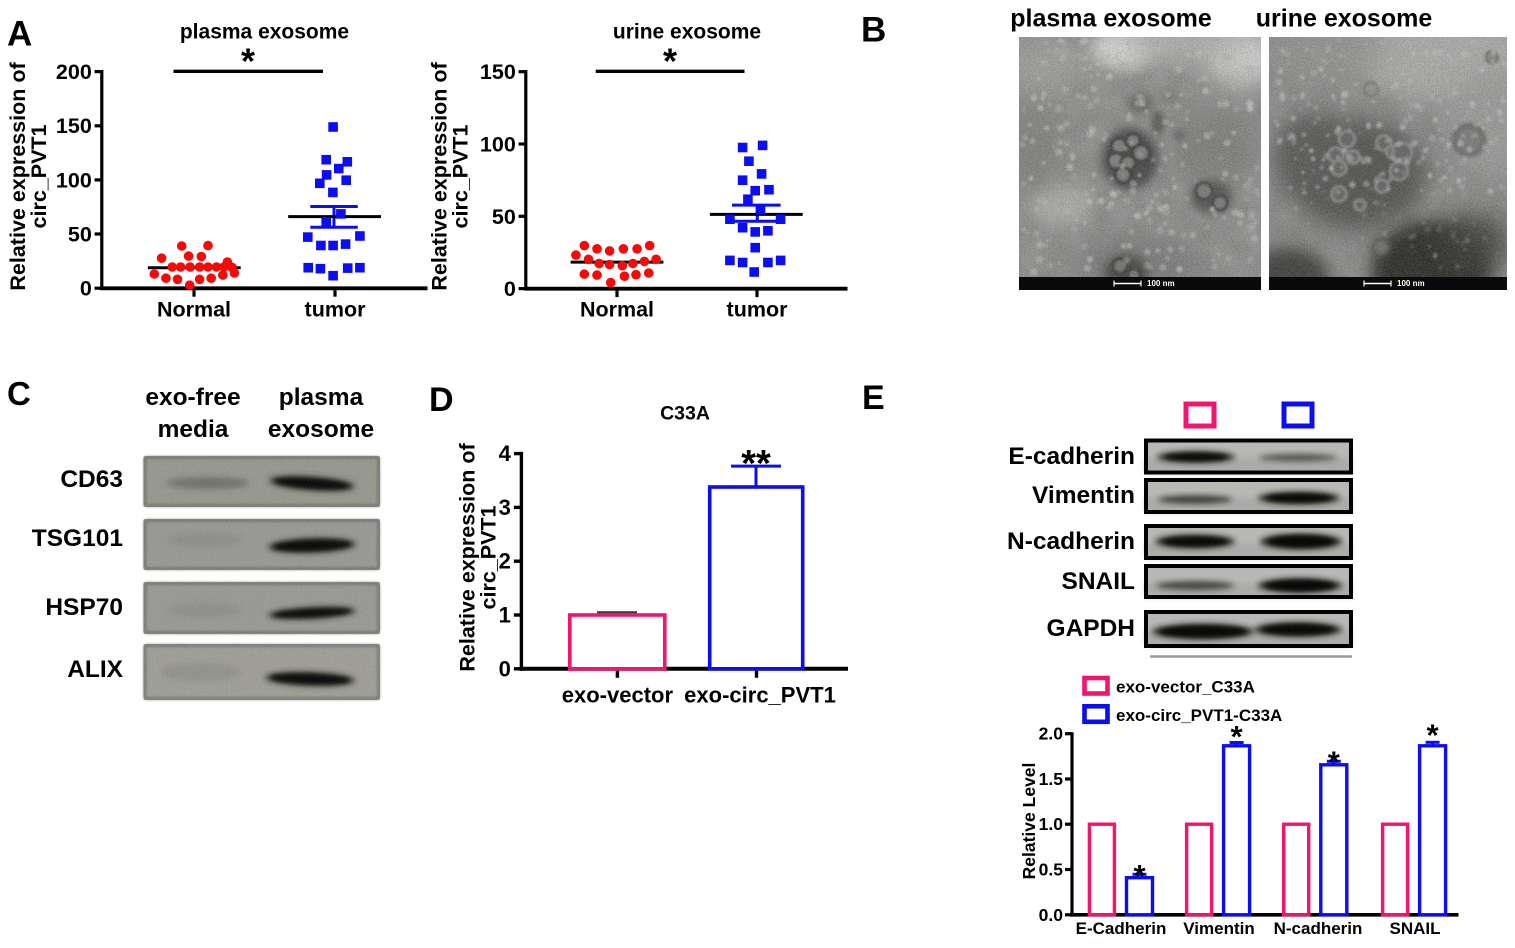  What do you see at coordinates (193, 429) in the screenshot?
I see `svg-text: media` at bounding box center [193, 429].